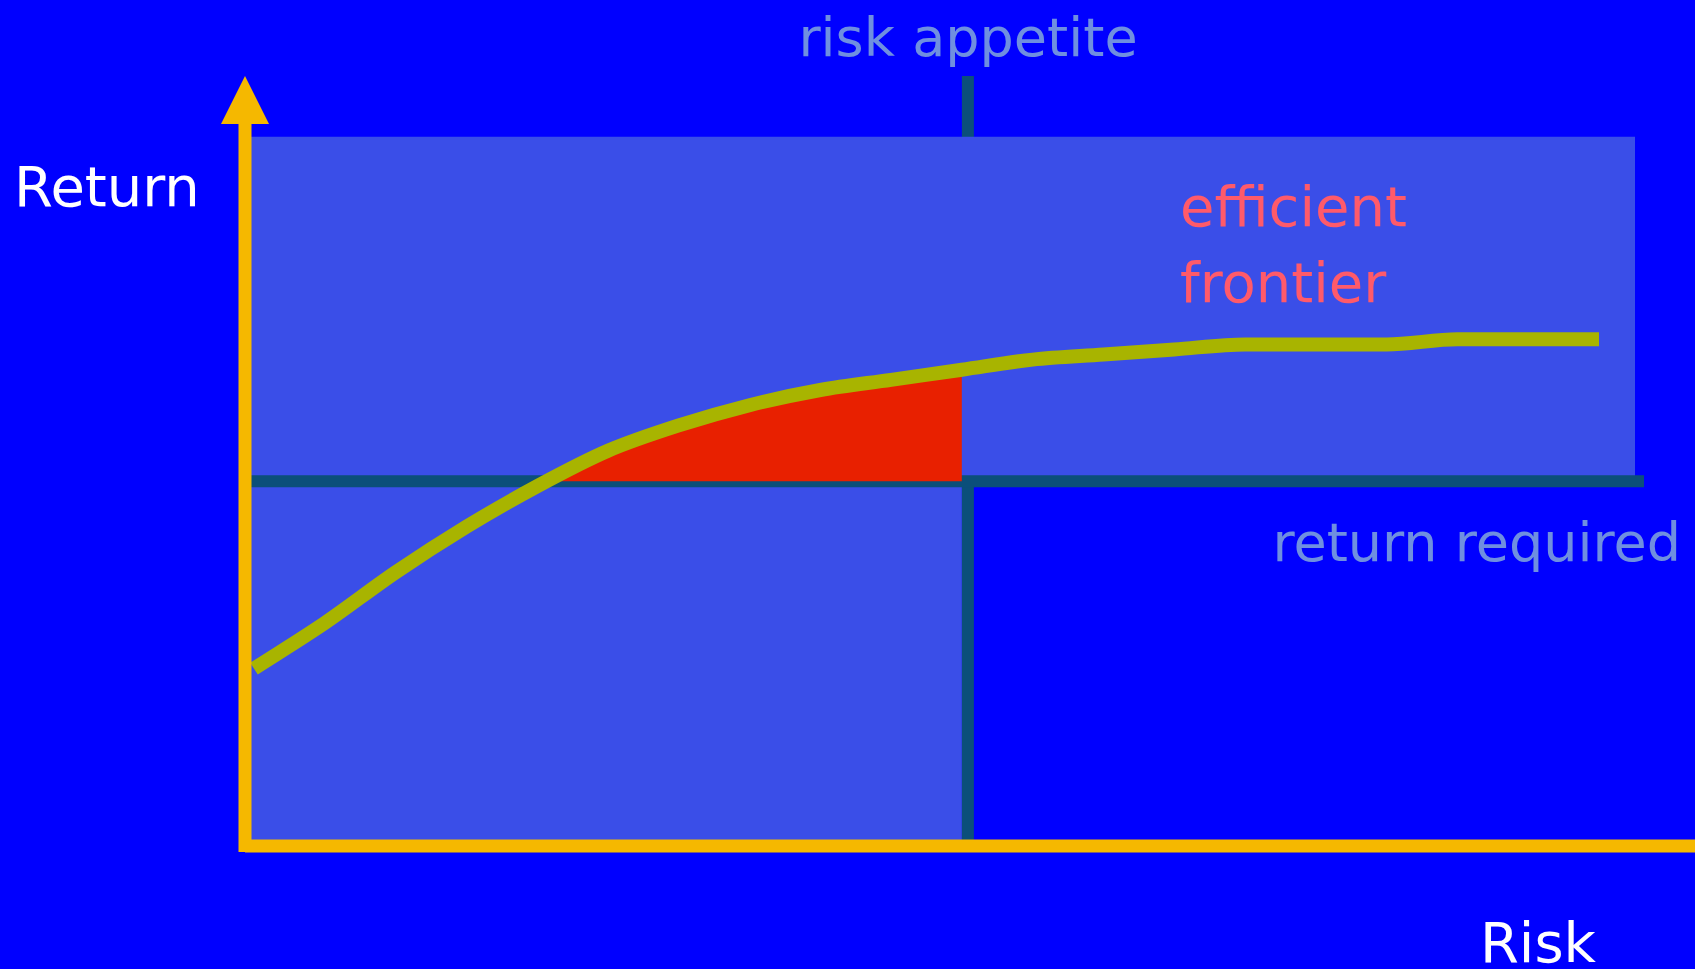 The image size is (1695, 969). I want to click on ref-line-label: return required, so click(1476, 543).